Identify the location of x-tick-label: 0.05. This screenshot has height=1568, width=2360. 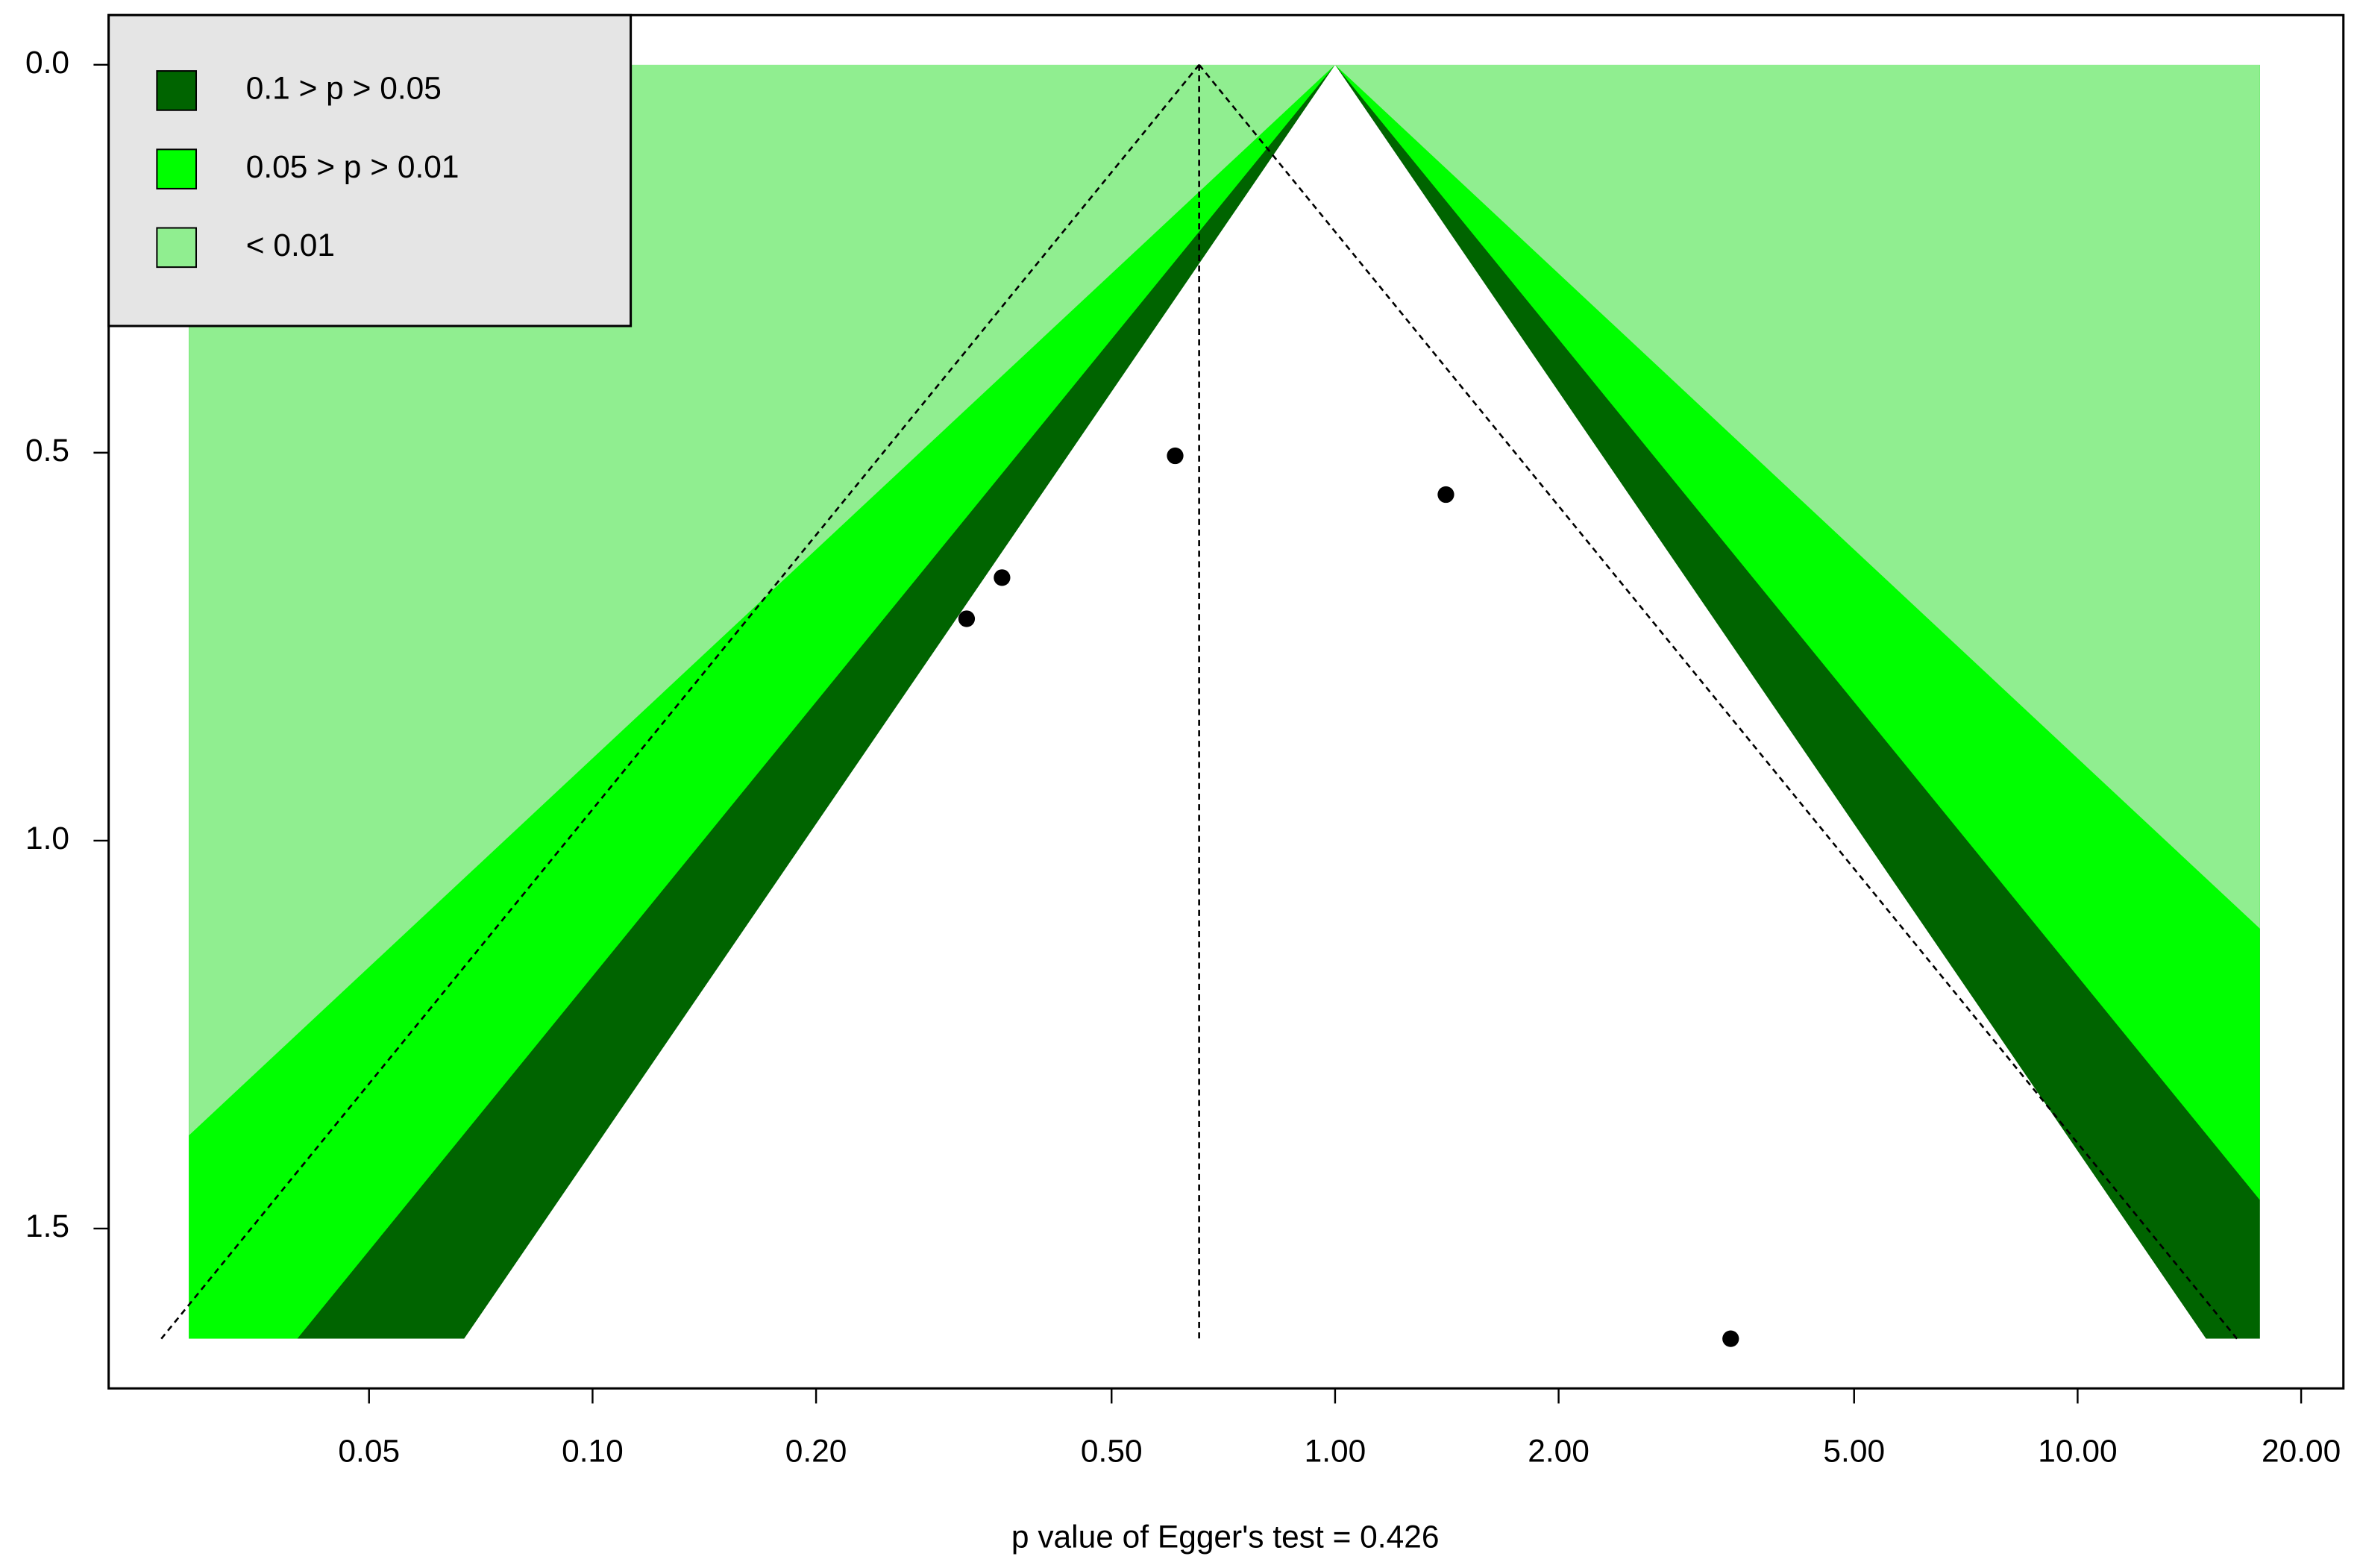
(369, 1451).